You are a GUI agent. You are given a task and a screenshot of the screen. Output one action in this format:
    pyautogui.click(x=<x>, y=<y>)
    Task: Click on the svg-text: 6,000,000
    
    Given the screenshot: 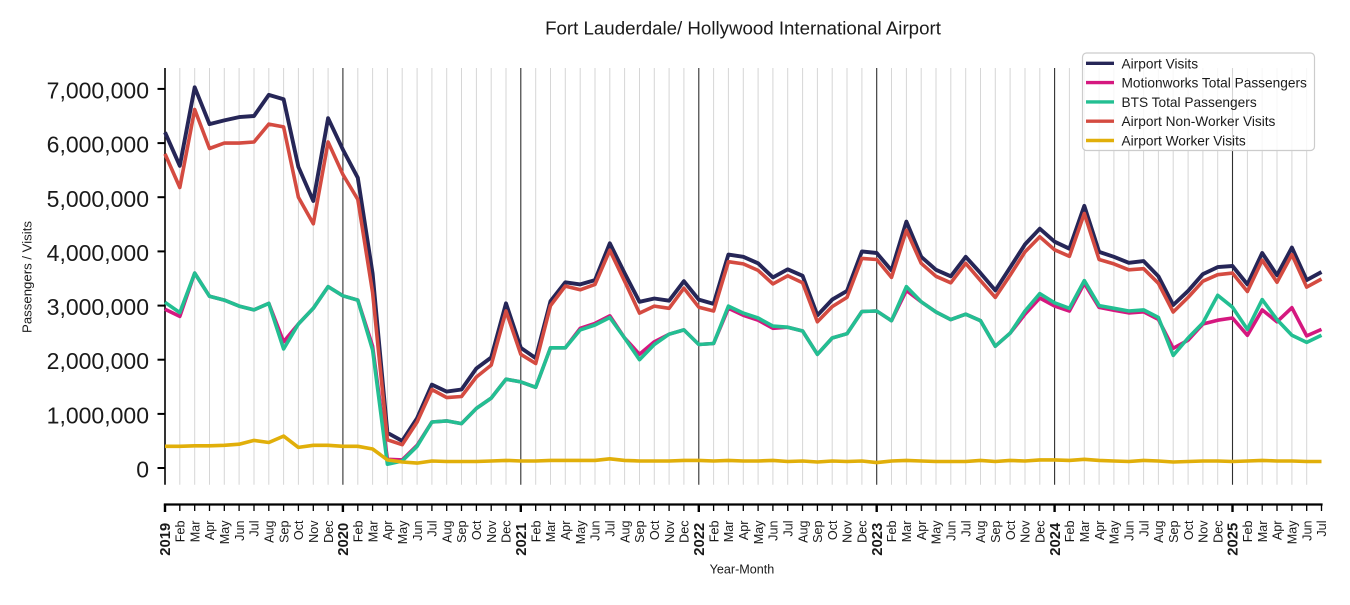 What is the action you would take?
    pyautogui.click(x=98, y=145)
    